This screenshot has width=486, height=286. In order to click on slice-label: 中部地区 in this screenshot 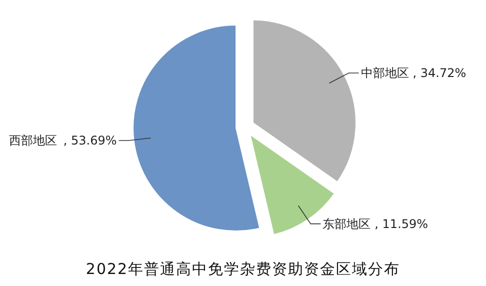, I will do `click(384, 73)`.